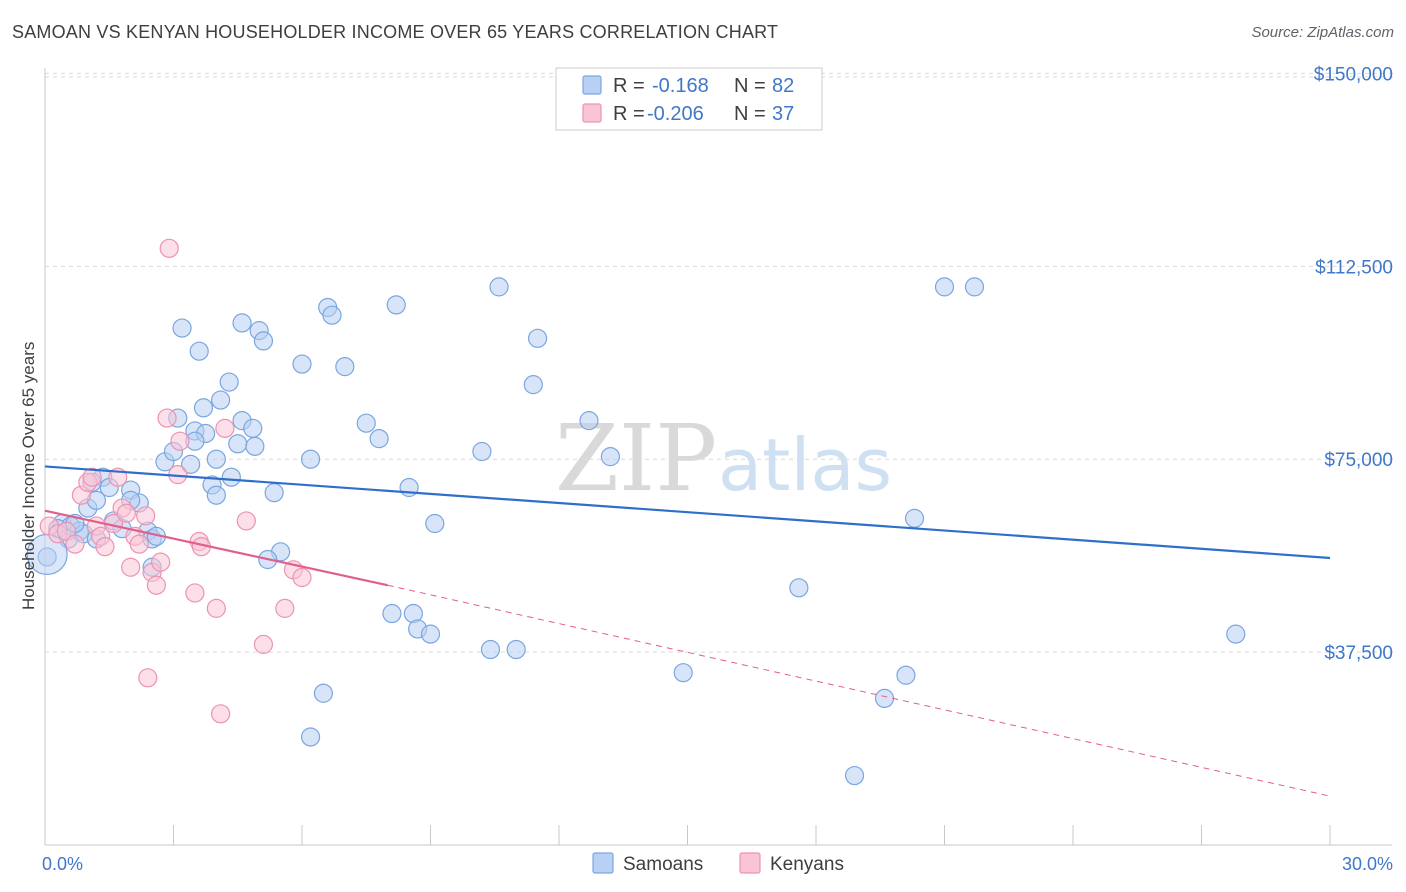 The image size is (1406, 892). I want to click on kenyans-points, so click(175, 481).